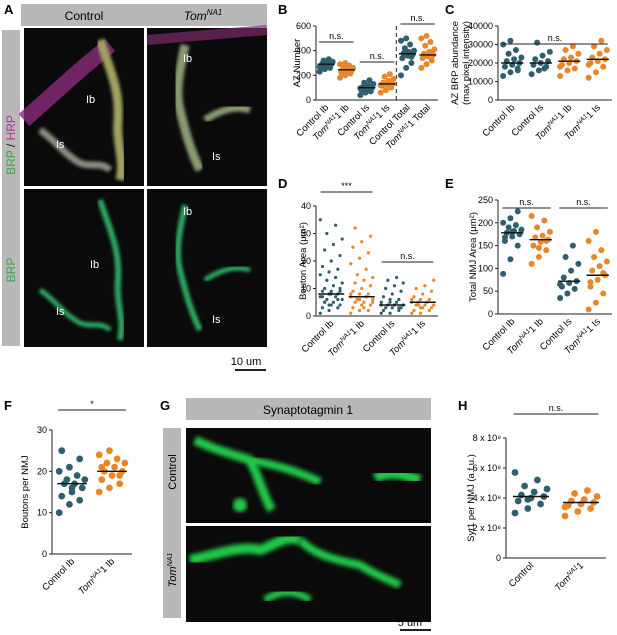 The image size is (617, 635). Describe the element at coordinates (203, 15) in the screenshot. I see `panel-a-col-tom: TomNA1` at that location.